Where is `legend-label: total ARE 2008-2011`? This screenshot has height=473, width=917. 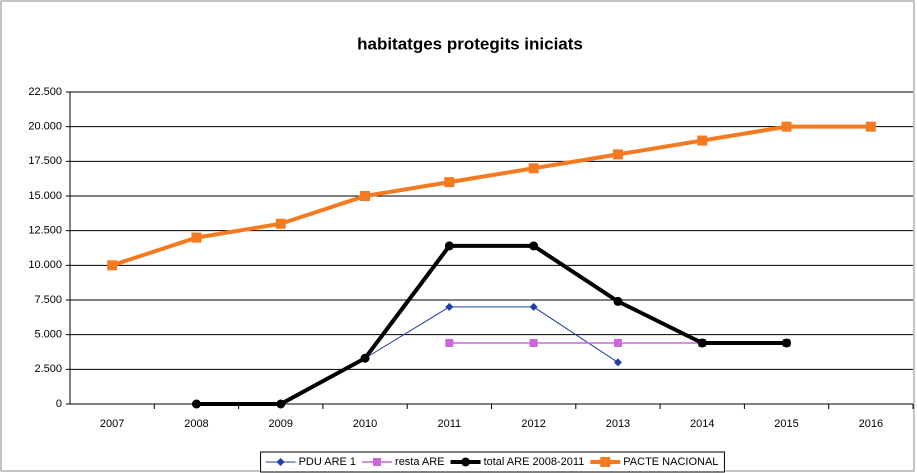
legend-label: total ARE 2008-2011 is located at coordinates (534, 462).